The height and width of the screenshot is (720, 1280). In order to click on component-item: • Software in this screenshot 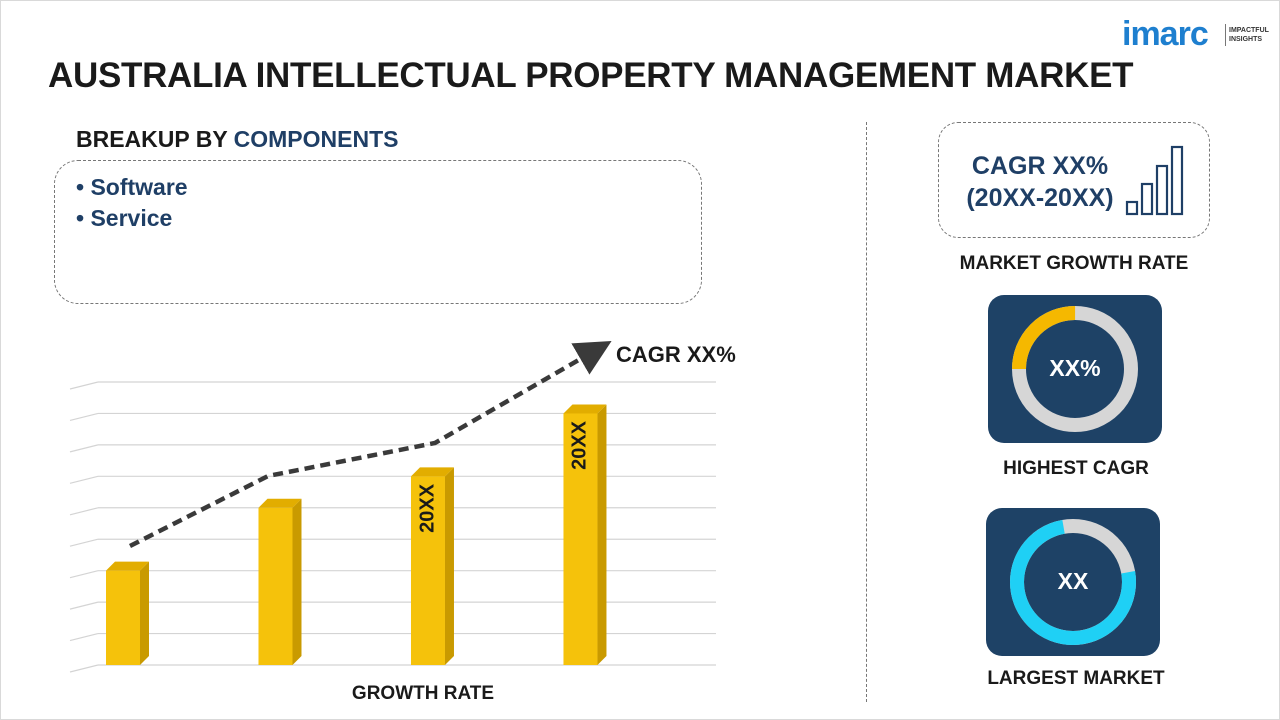, I will do `click(132, 187)`.